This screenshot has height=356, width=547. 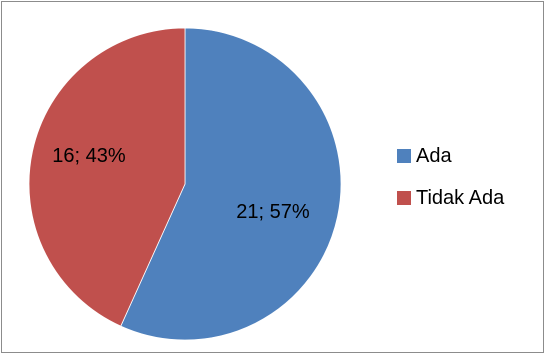 What do you see at coordinates (460, 197) in the screenshot?
I see `legend-label-tidak-ada: Tidak Ada` at bounding box center [460, 197].